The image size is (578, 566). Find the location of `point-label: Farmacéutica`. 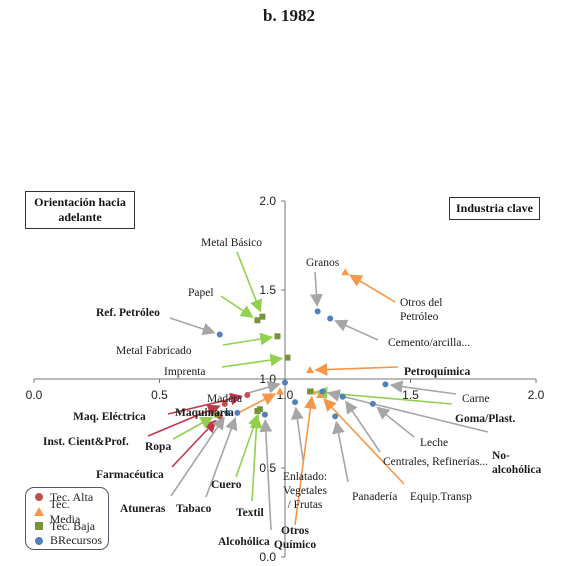

point-label: Farmacéutica is located at coordinates (130, 475).